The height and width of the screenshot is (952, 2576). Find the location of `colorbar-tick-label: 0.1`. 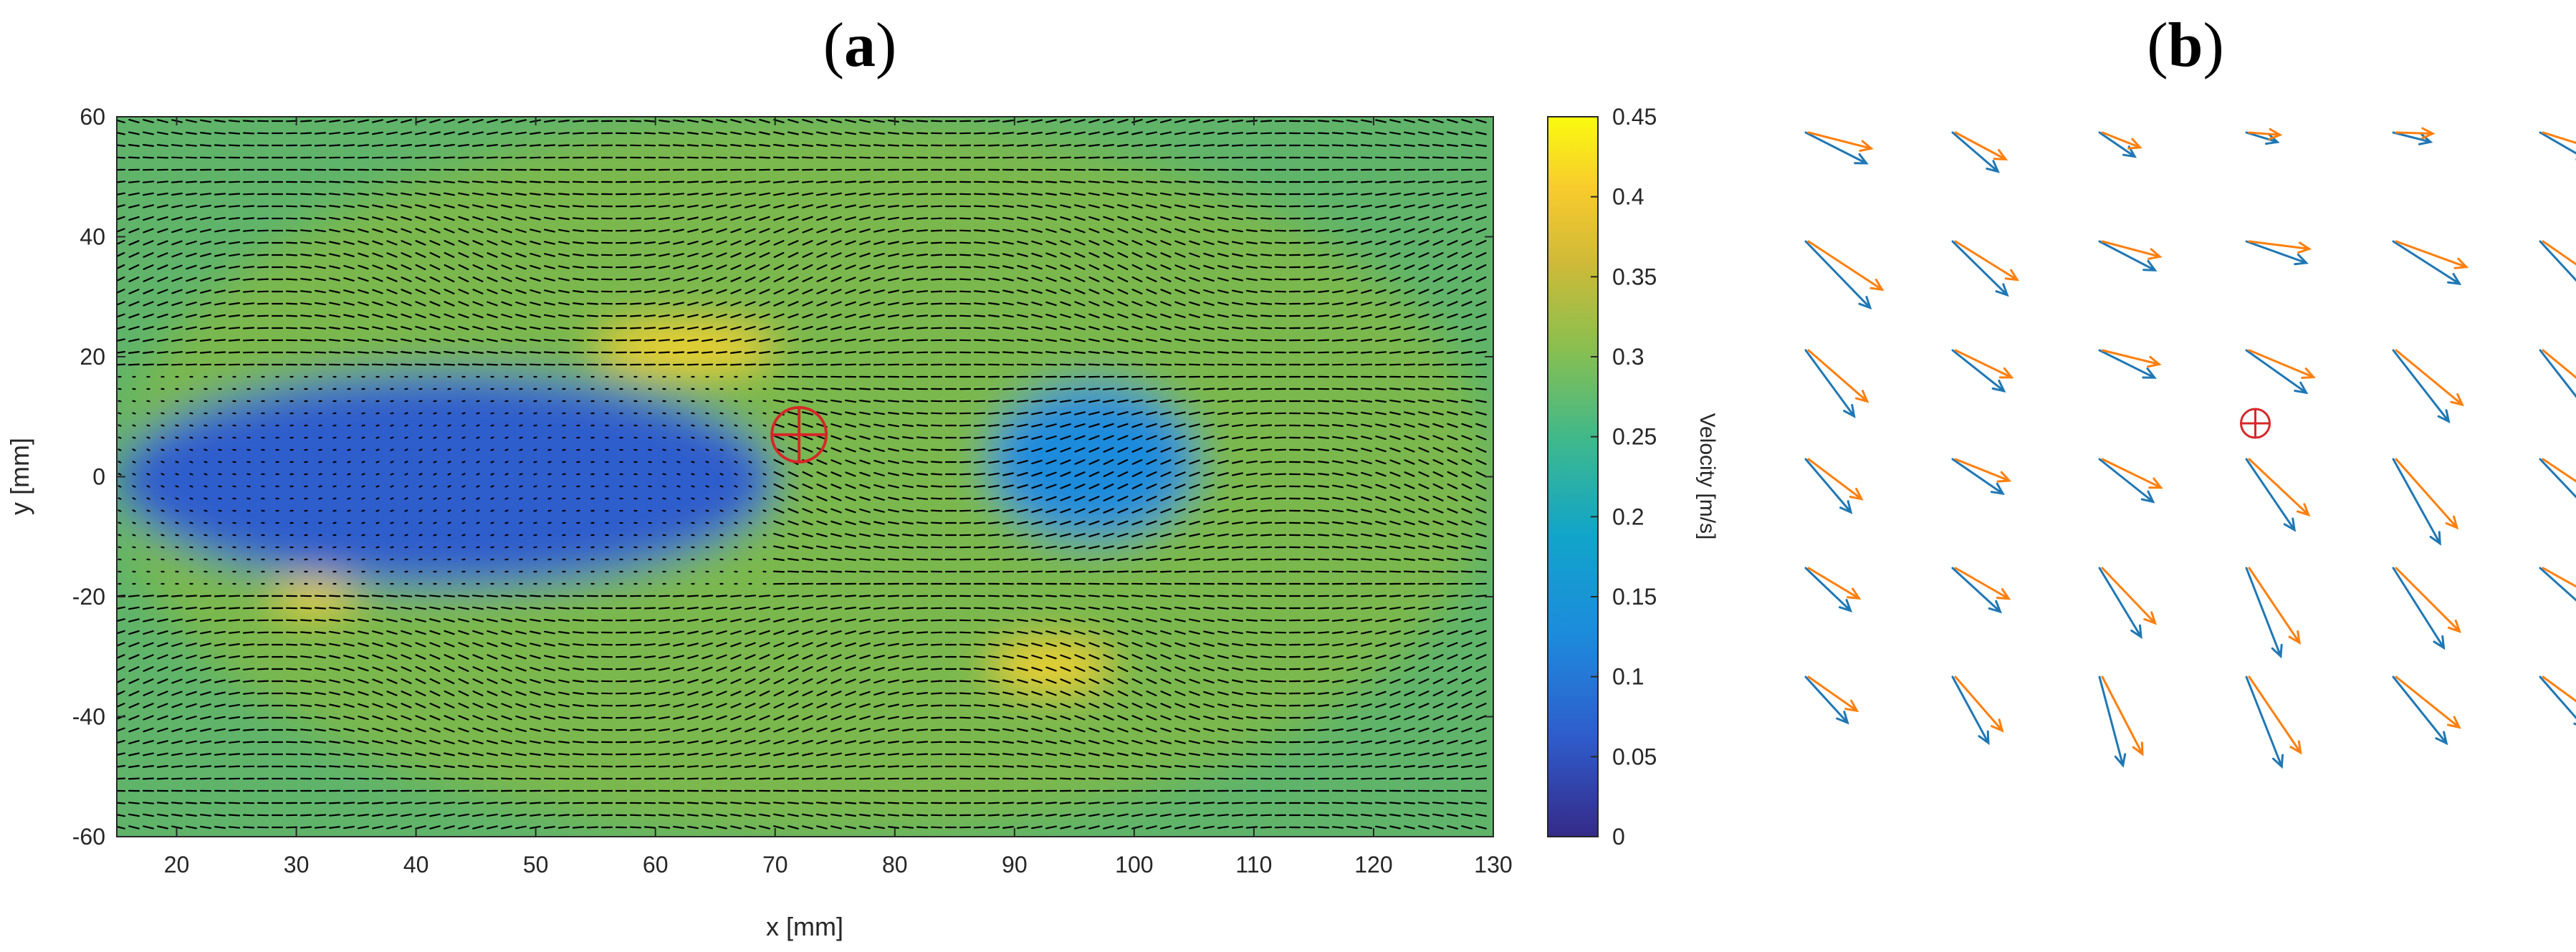

colorbar-tick-label: 0.1 is located at coordinates (1628, 677).